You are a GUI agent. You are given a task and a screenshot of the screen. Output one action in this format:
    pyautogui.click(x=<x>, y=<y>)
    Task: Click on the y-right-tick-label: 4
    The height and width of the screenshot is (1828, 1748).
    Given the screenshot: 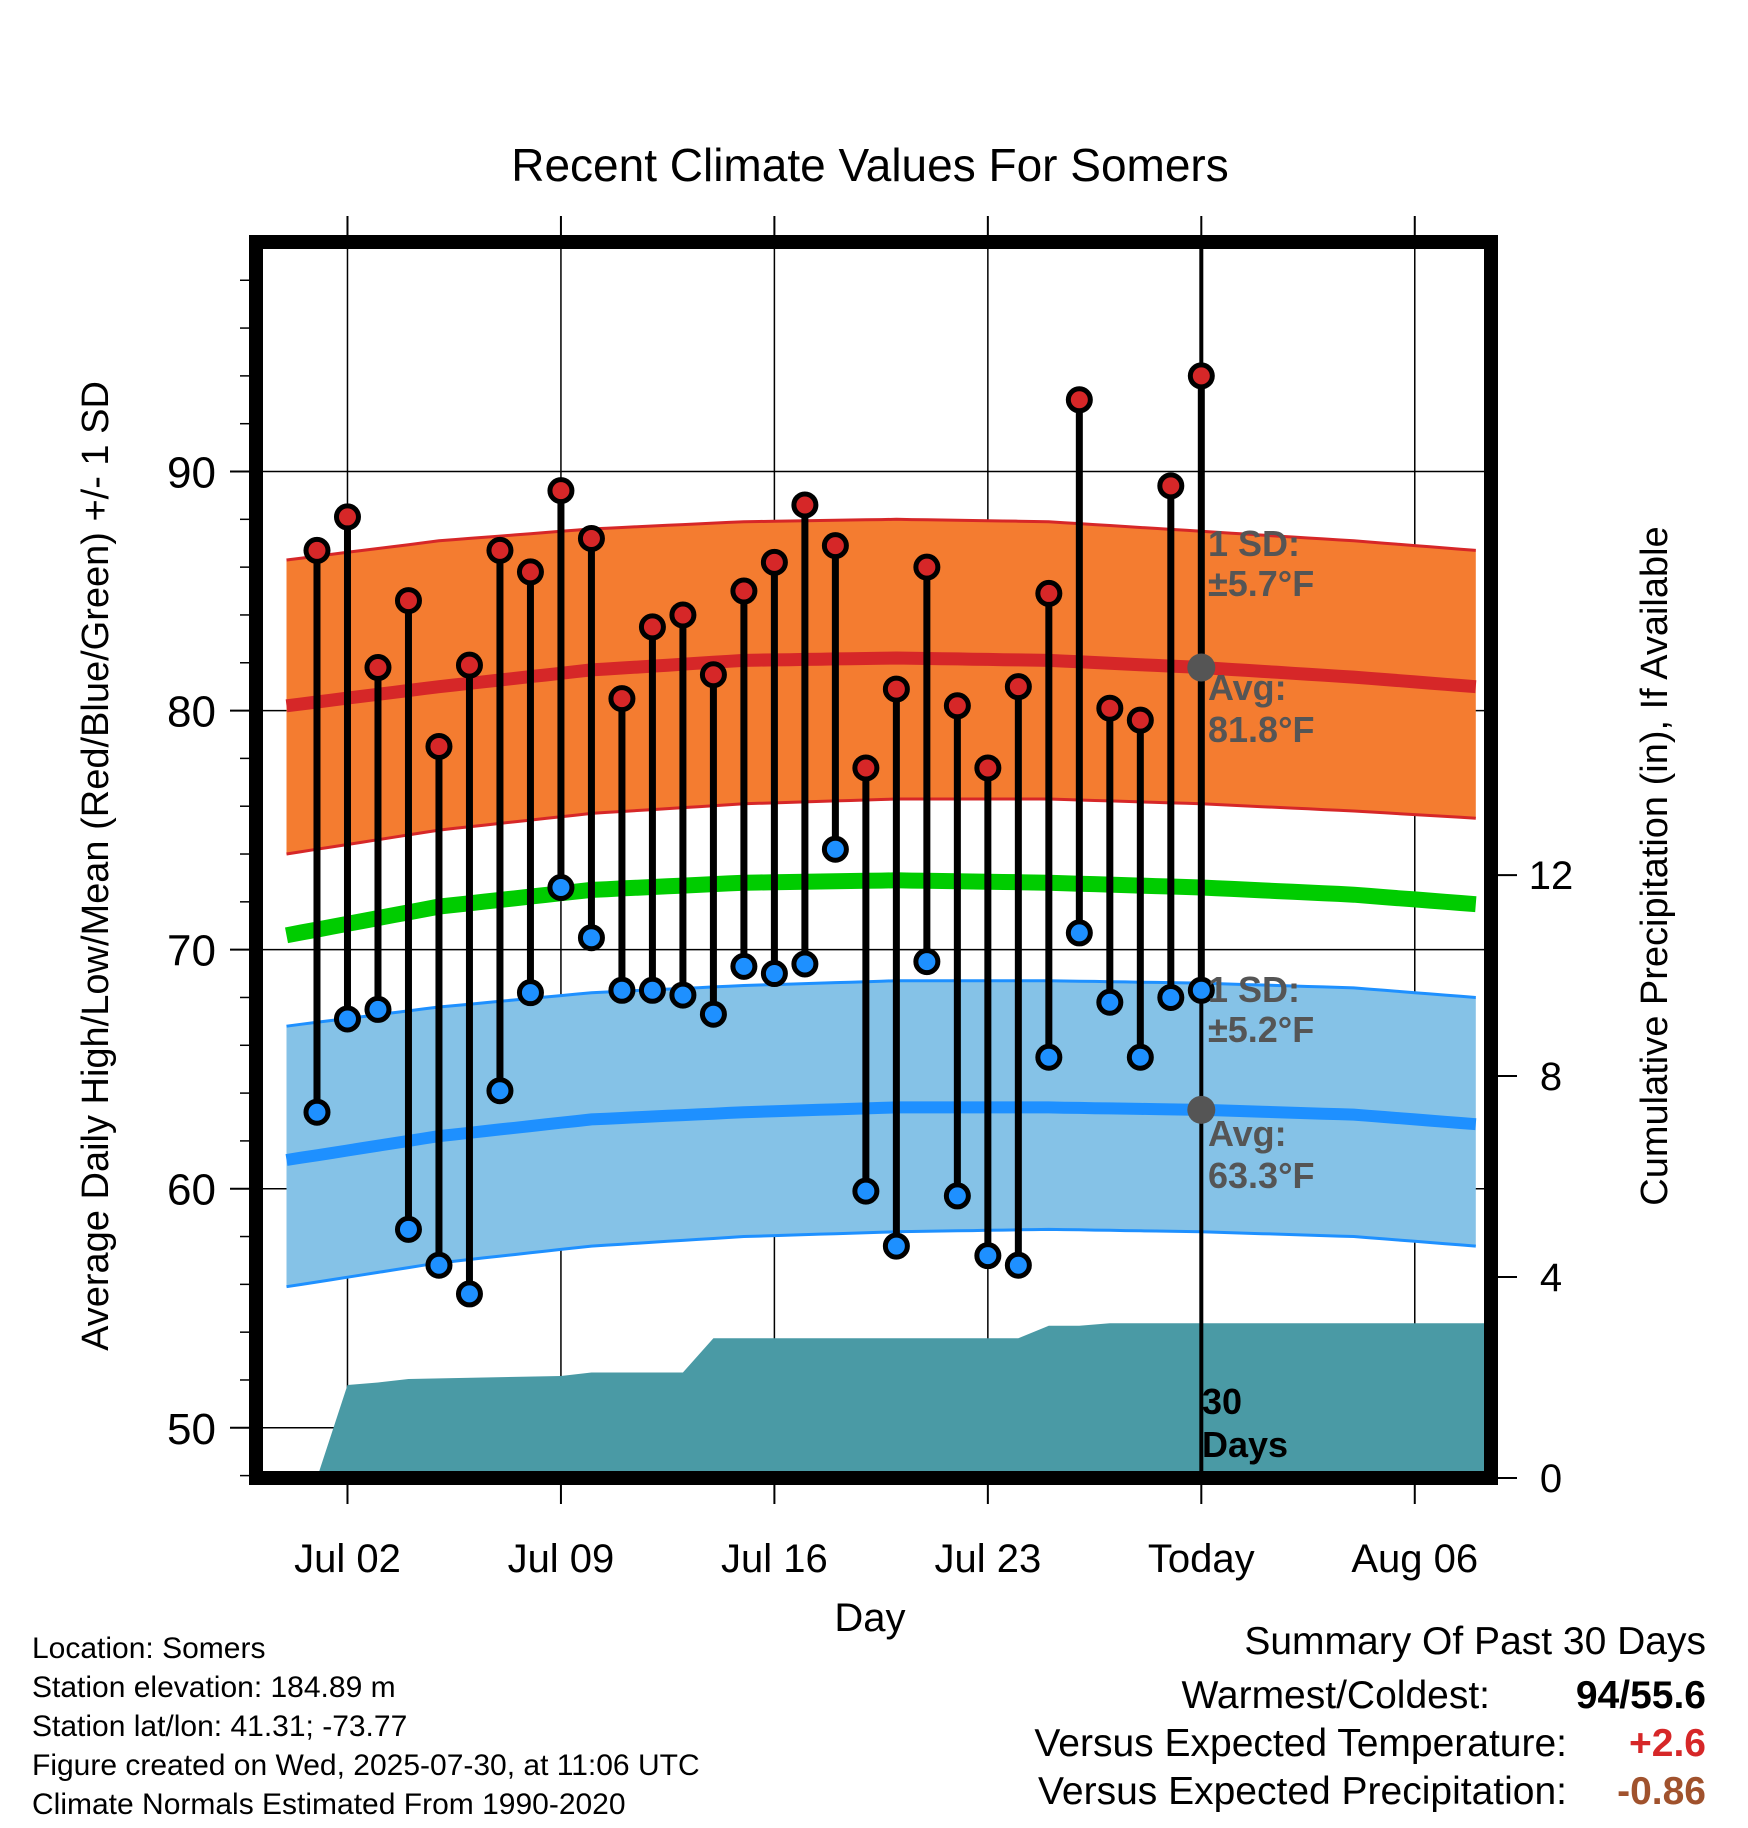 What is the action you would take?
    pyautogui.click(x=1551, y=1278)
    